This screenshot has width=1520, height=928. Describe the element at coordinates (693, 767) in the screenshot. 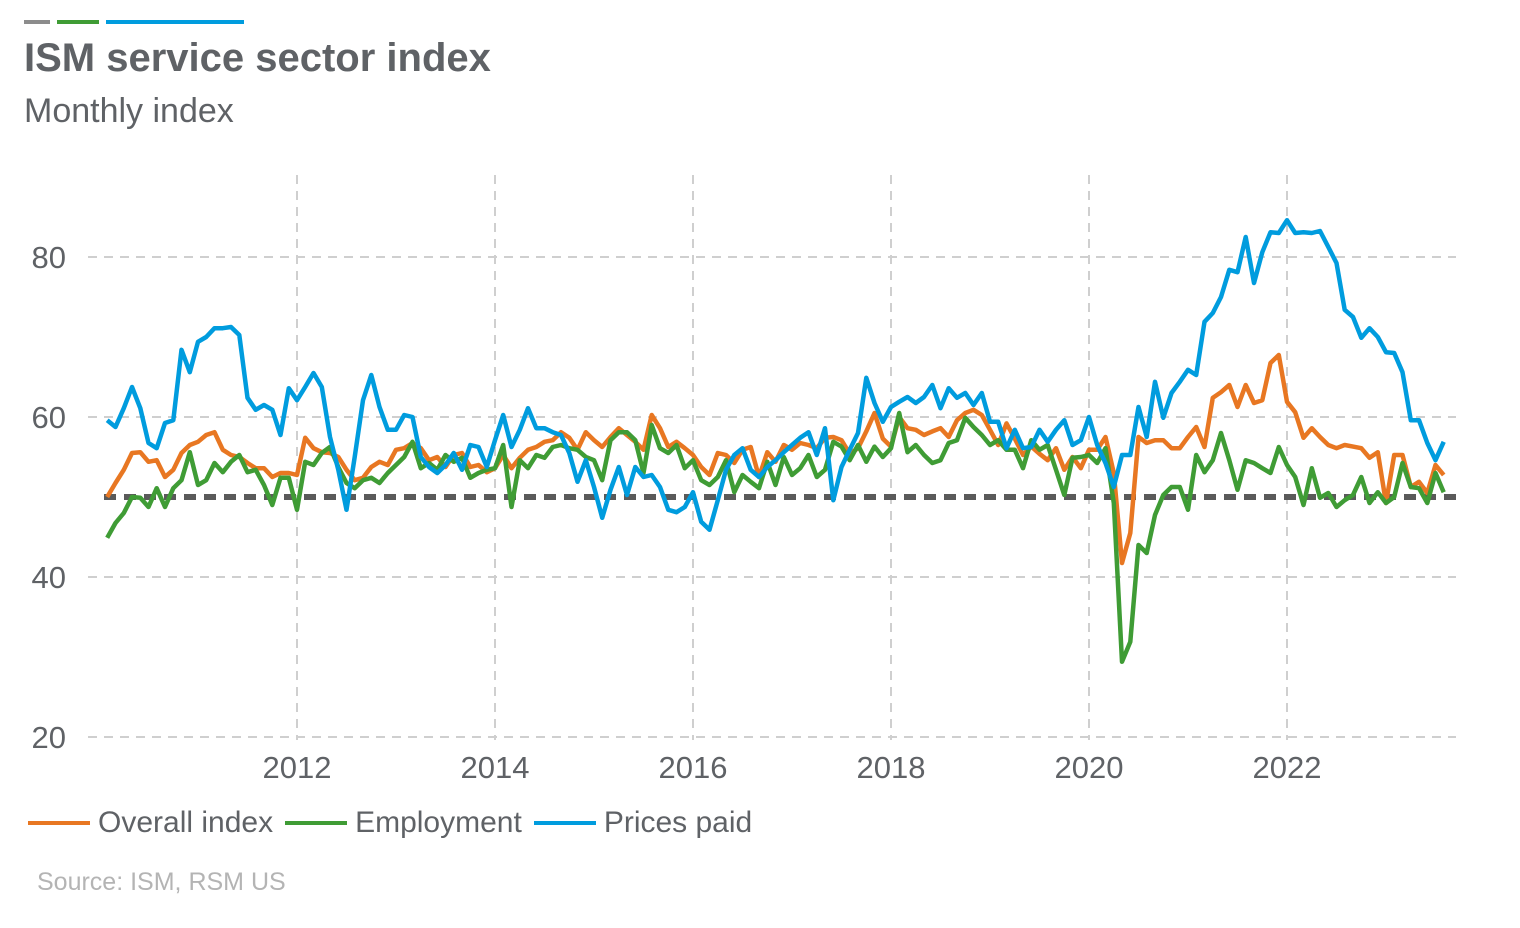

I see `x-tick-label: 2016` at that location.